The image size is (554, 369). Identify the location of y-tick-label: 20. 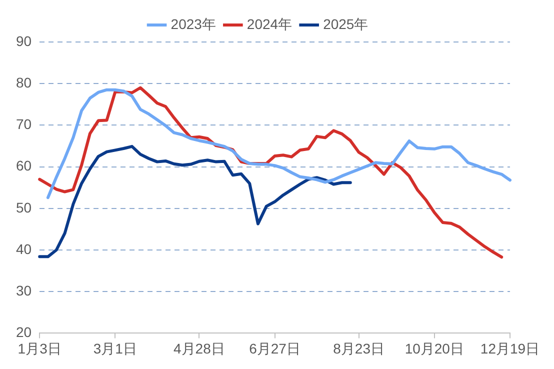
(24, 332).